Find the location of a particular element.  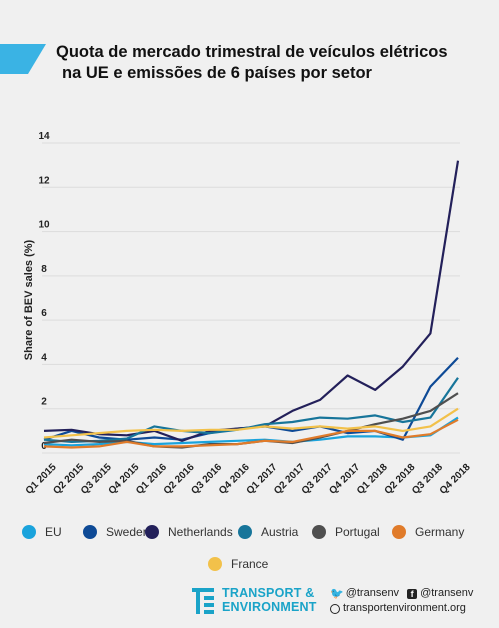

y-tick-label: 4 is located at coordinates (44, 357).